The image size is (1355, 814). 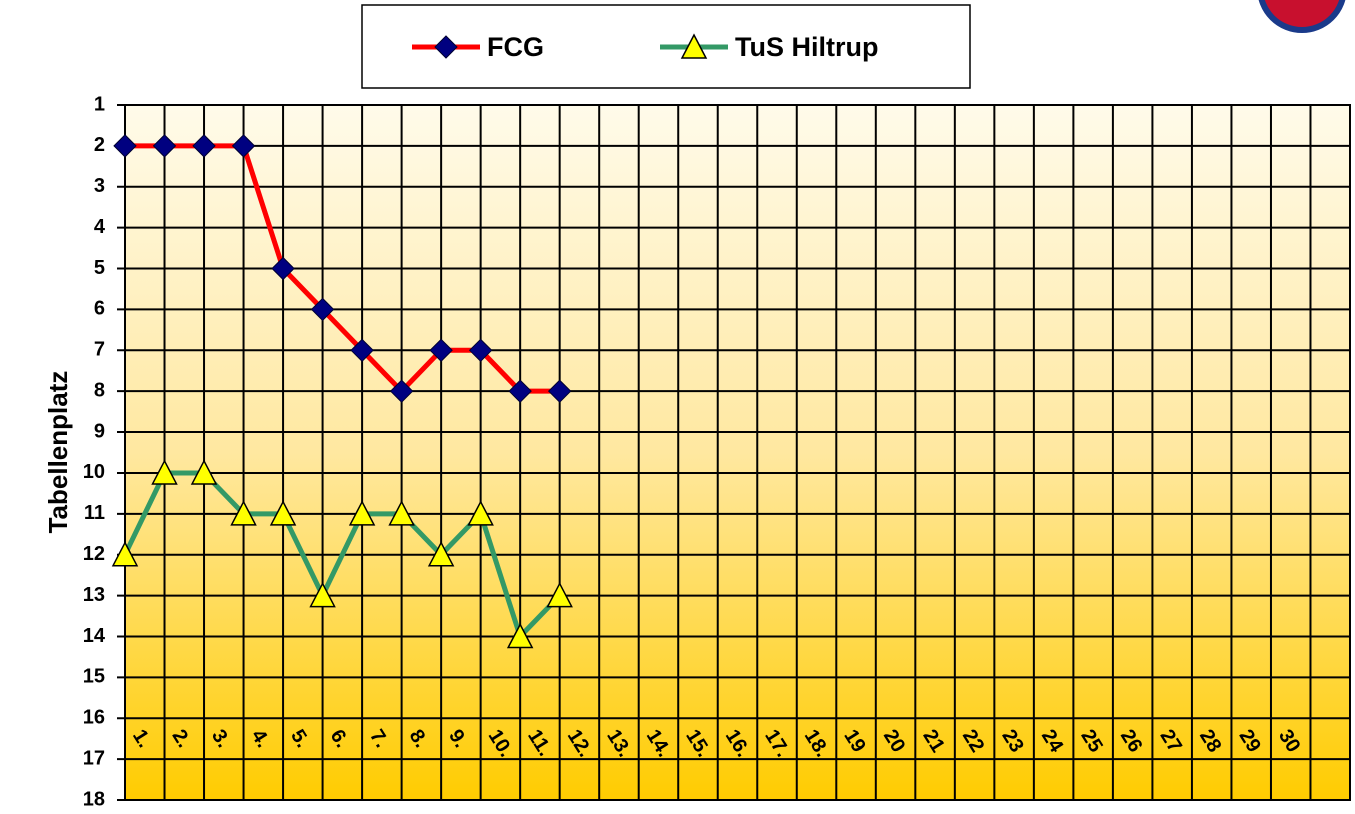 I want to click on y-tick-label: 7, so click(x=99, y=350).